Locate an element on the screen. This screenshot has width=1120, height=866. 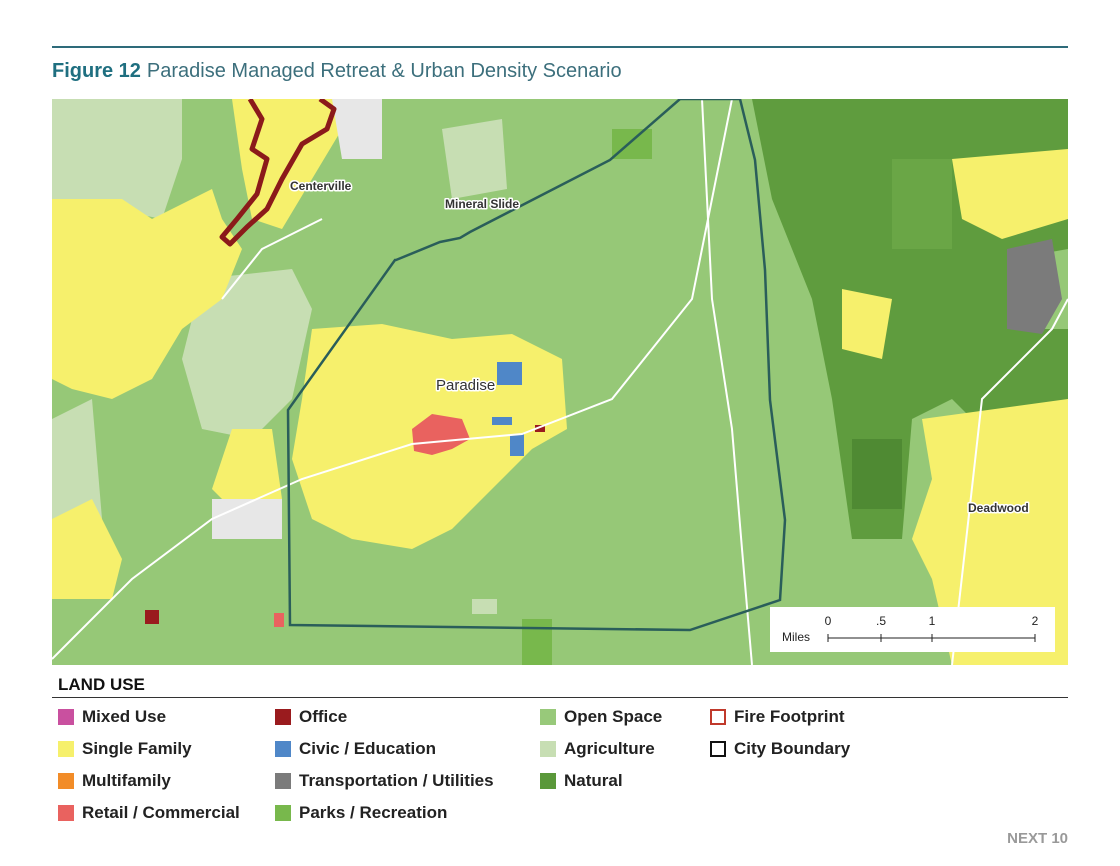
legend-item: Transportation / Utilities is located at coordinates (384, 781).